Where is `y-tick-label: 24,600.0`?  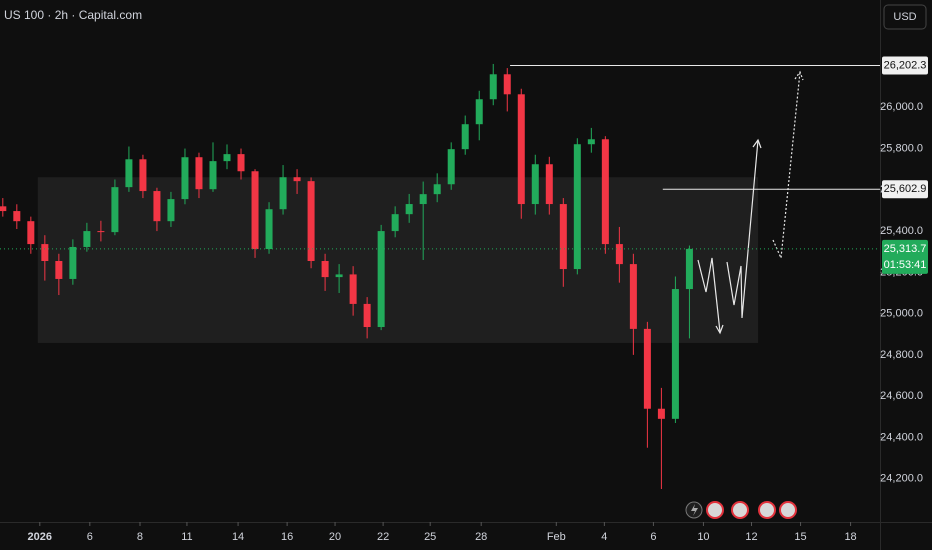 y-tick-label: 24,600.0 is located at coordinates (901, 396).